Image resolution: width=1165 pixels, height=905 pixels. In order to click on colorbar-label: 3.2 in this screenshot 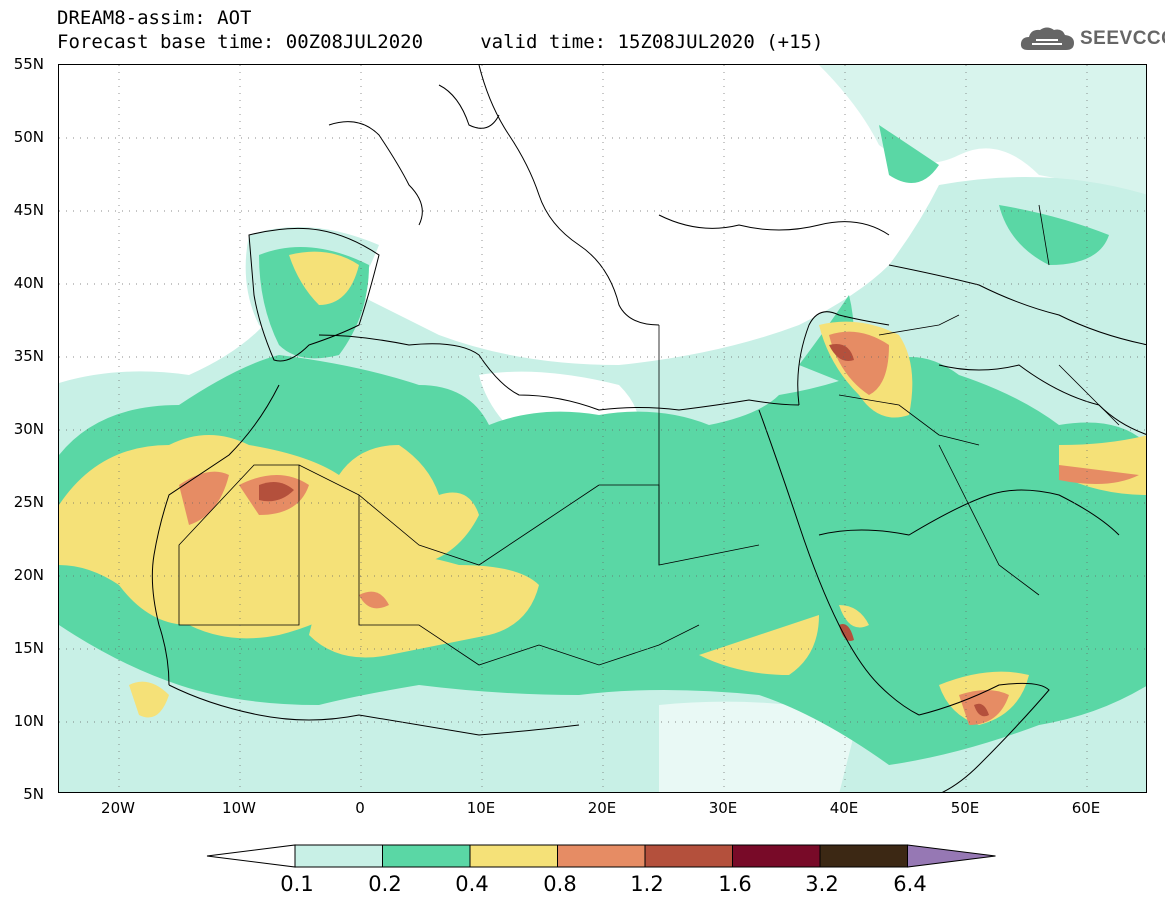, I will do `click(822, 884)`.